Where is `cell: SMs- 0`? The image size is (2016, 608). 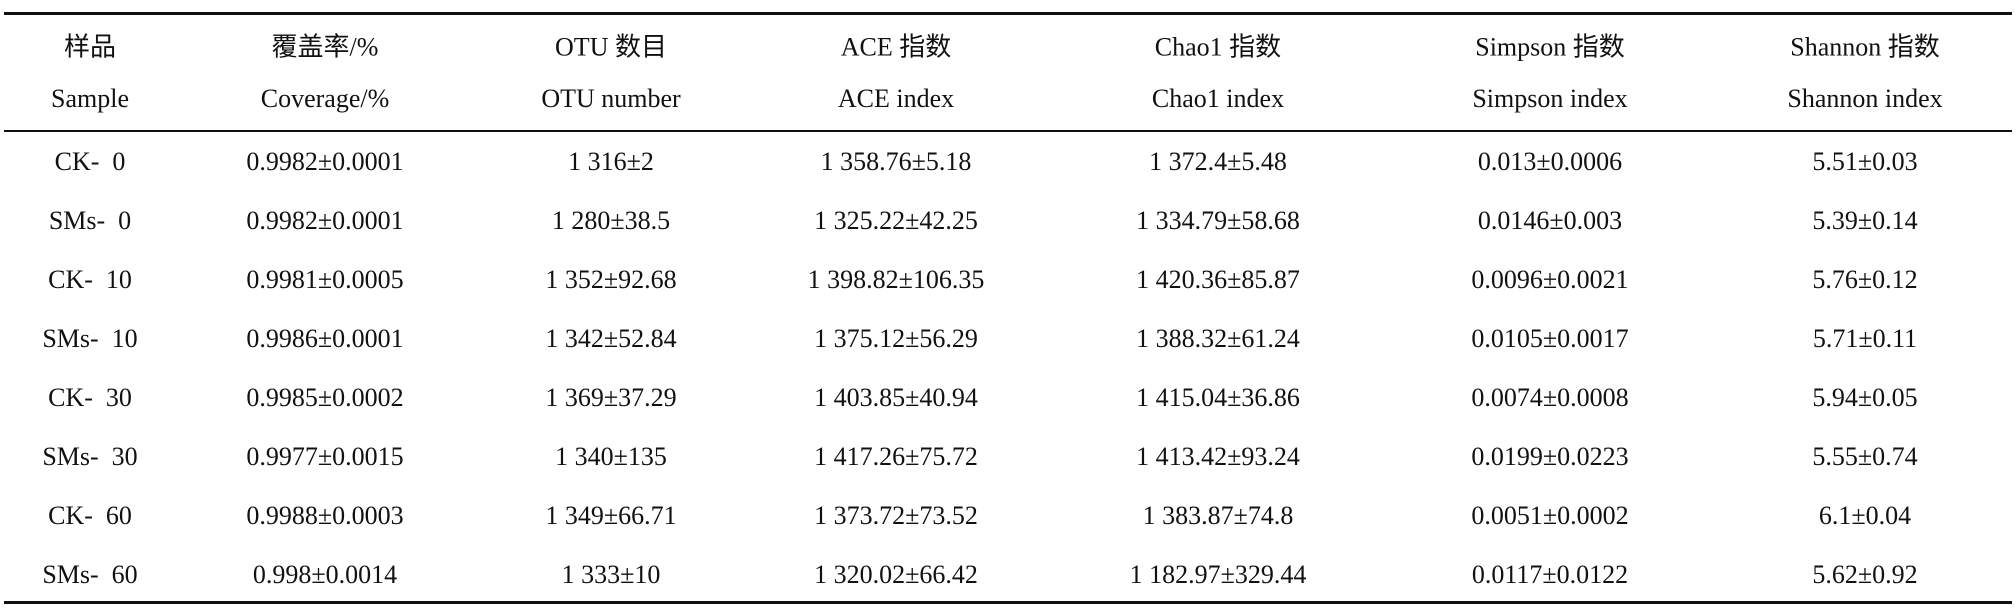 cell: SMs- 0 is located at coordinates (90, 220).